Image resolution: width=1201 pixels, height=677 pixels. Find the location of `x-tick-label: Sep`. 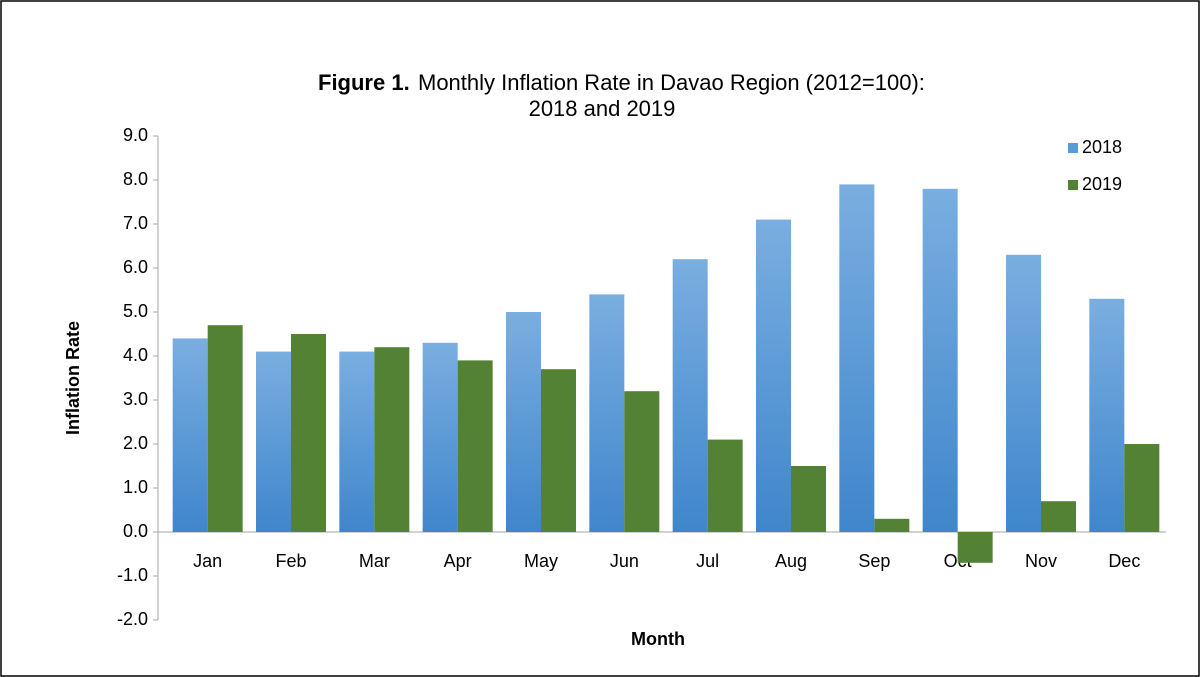

x-tick-label: Sep is located at coordinates (874, 561).